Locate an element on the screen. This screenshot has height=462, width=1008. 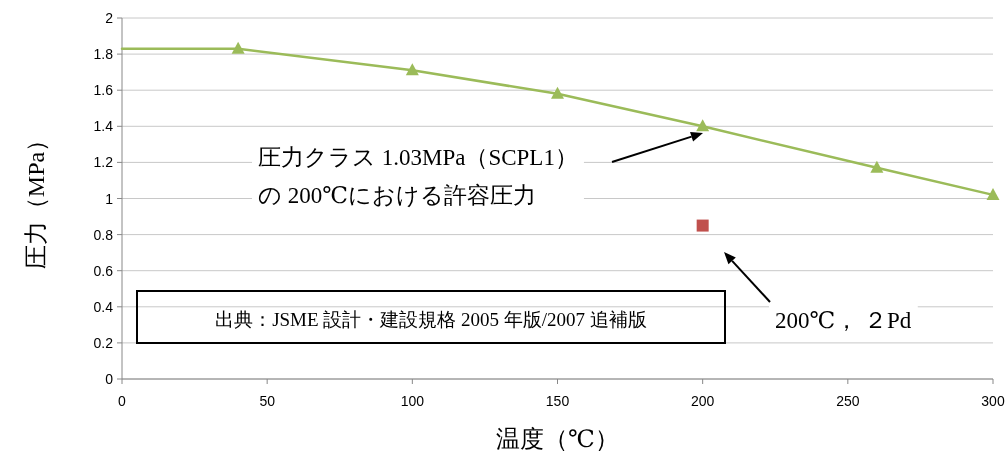
x-tick-label: 250 is located at coordinates (848, 401).